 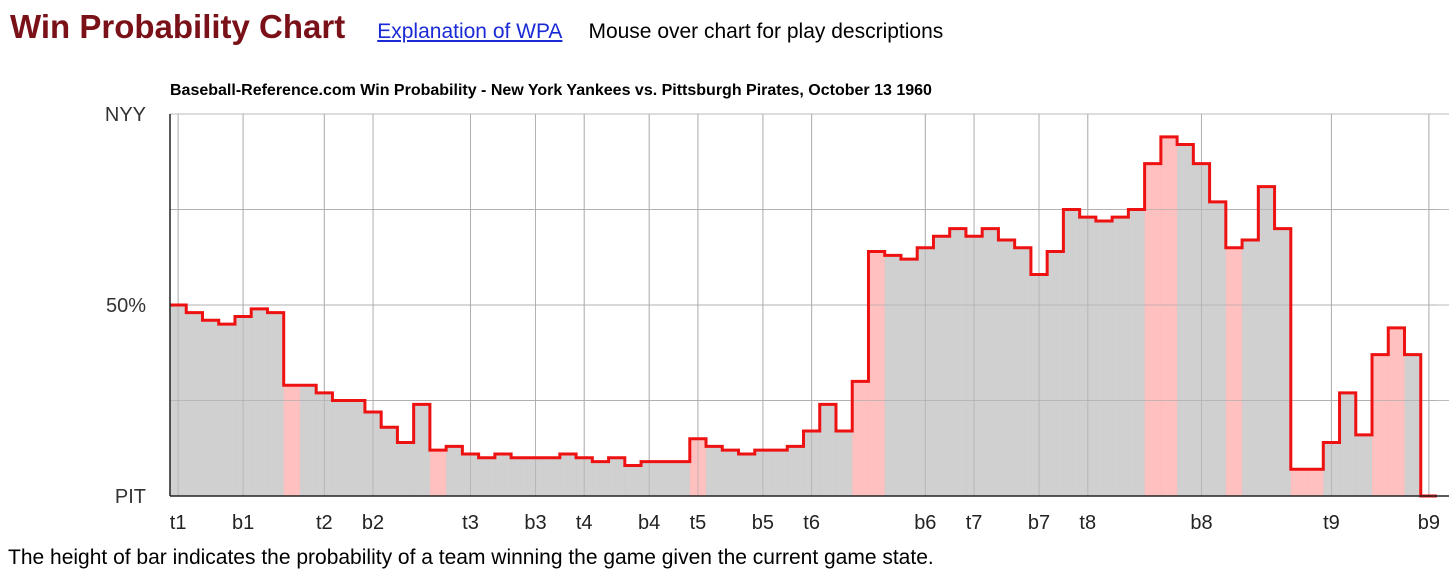 What do you see at coordinates (324, 523) in the screenshot?
I see `x-tick-label: t2` at bounding box center [324, 523].